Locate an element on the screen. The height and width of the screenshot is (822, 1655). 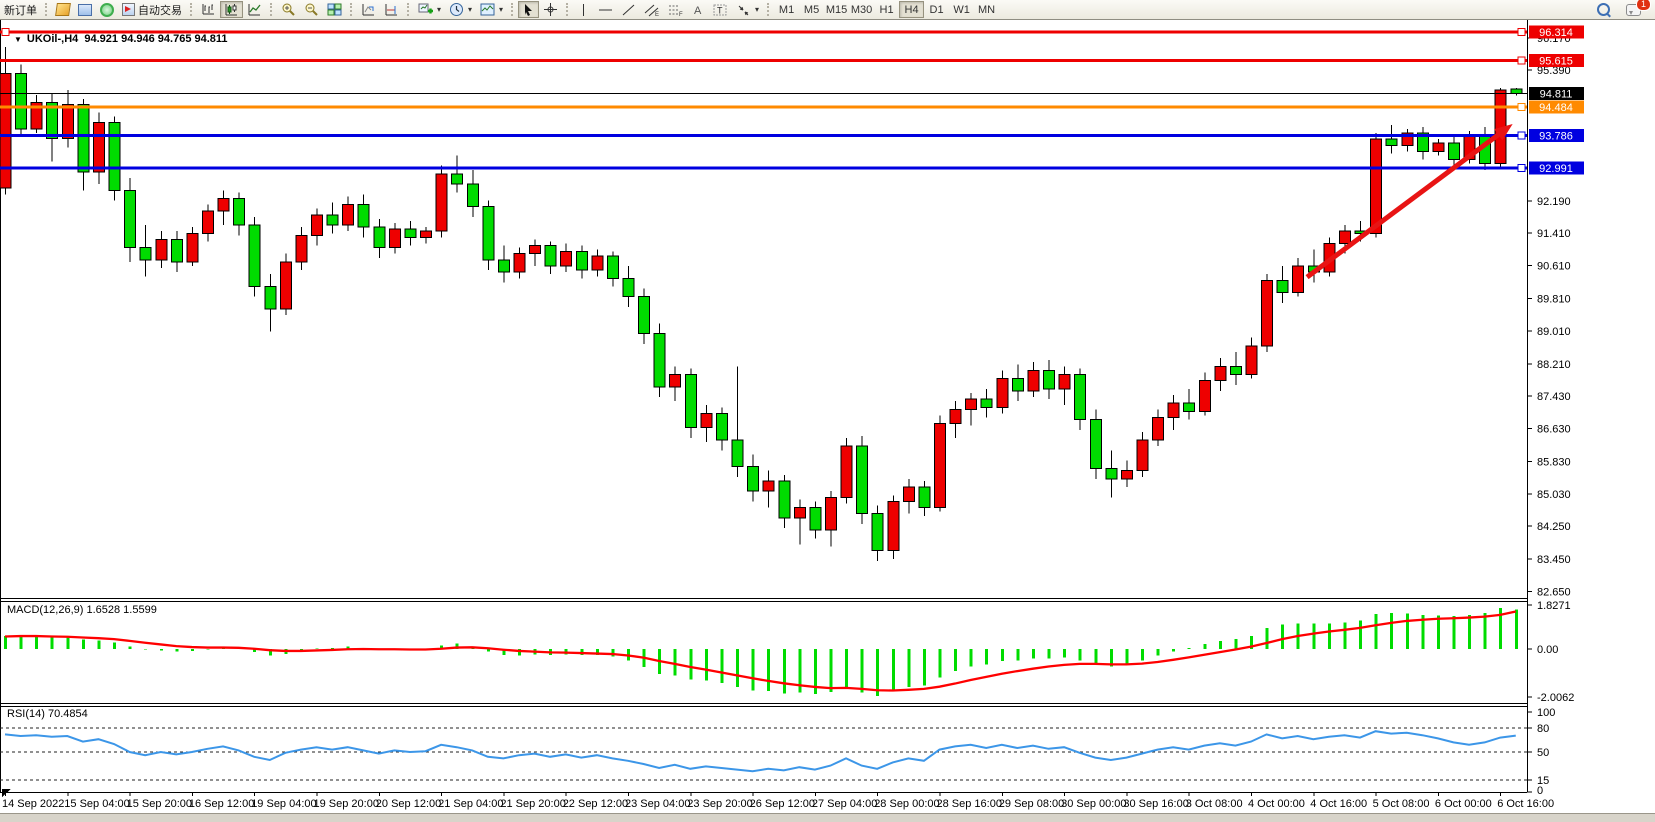
notifications-button: 1 is located at coordinates (1636, 9).